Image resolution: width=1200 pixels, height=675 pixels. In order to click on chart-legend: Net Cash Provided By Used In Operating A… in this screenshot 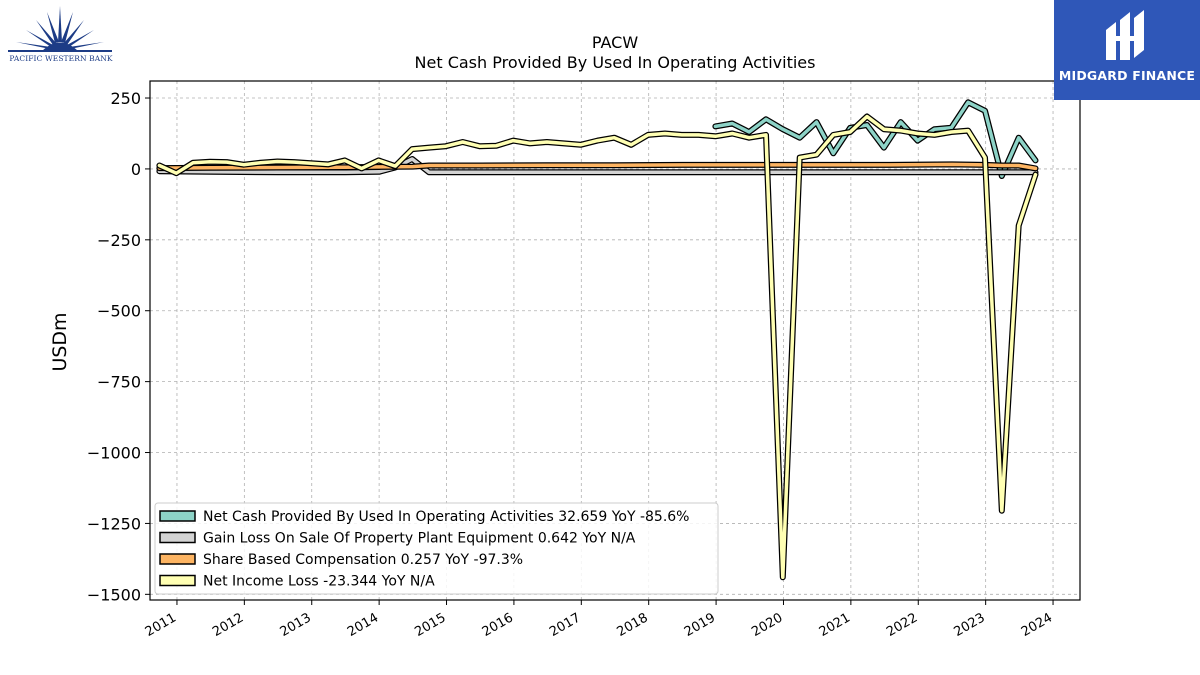, I will do `click(436, 548)`.